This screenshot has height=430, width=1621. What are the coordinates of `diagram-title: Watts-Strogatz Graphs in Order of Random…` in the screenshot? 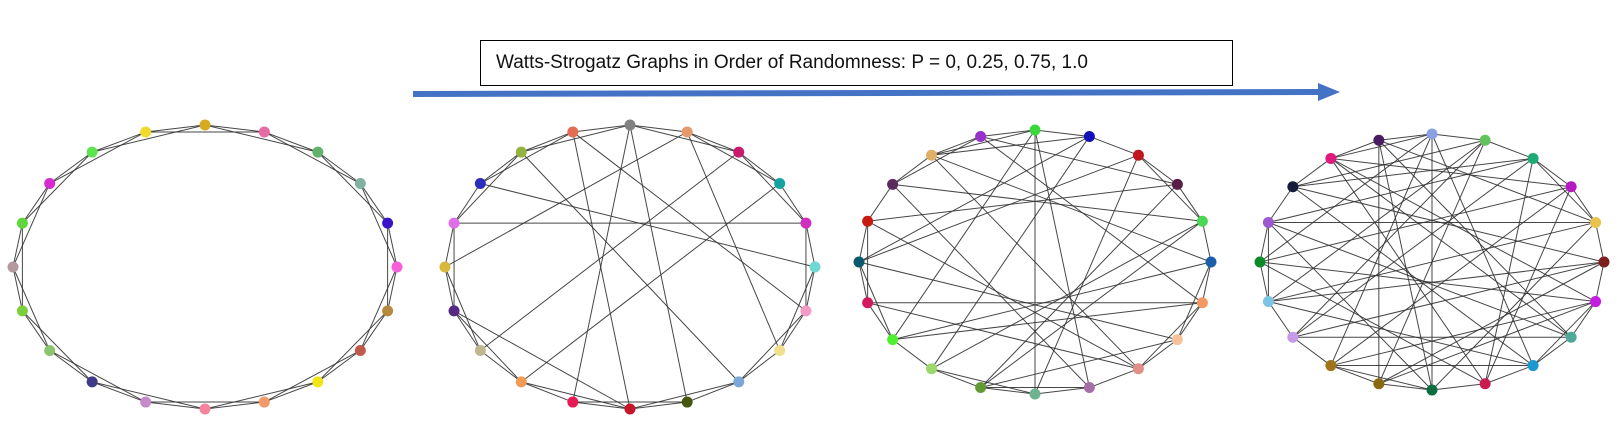 It's located at (792, 62).